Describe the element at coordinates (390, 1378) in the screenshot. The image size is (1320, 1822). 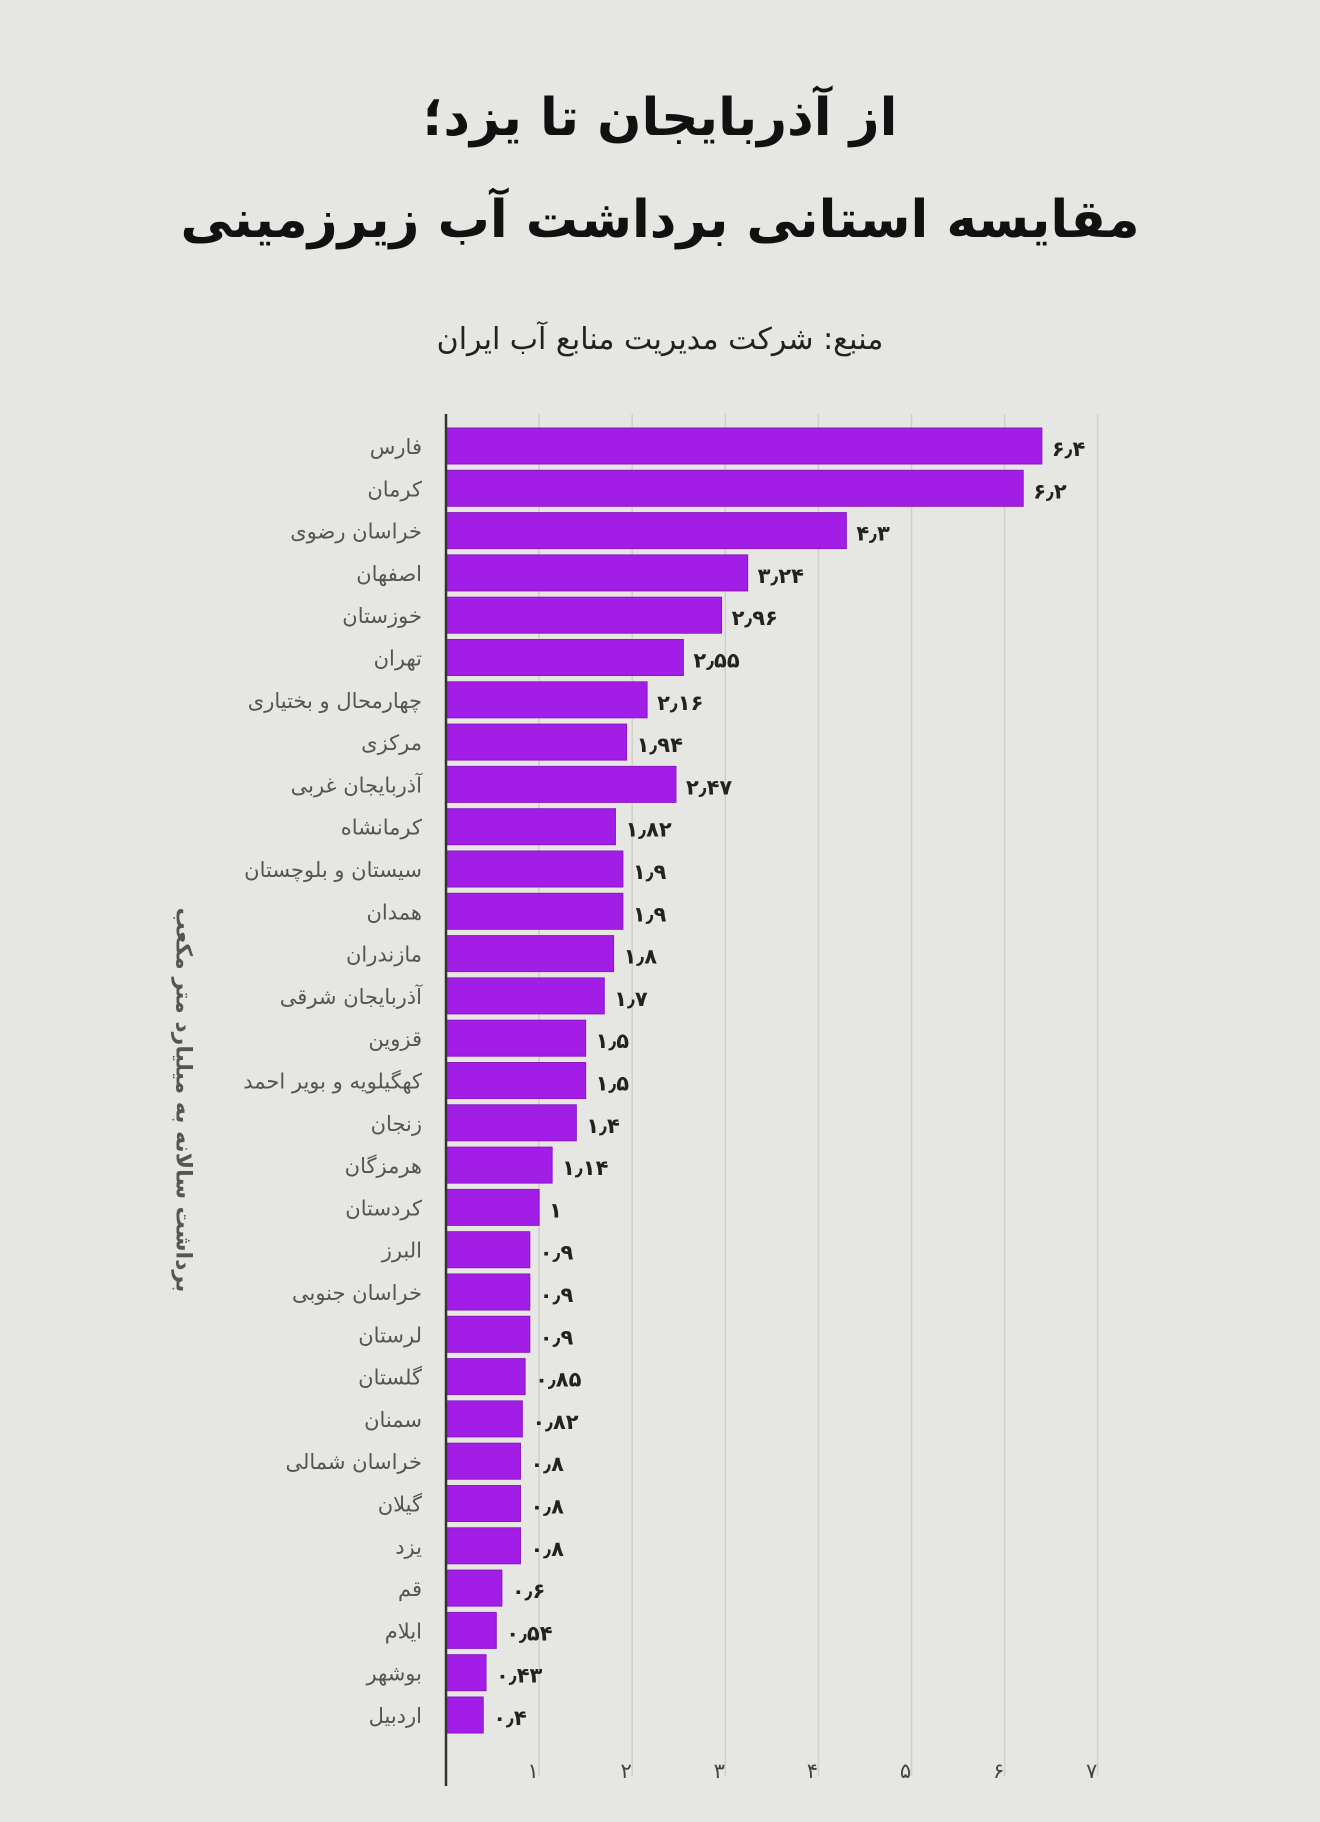
I see `category-label: گلستان` at that location.